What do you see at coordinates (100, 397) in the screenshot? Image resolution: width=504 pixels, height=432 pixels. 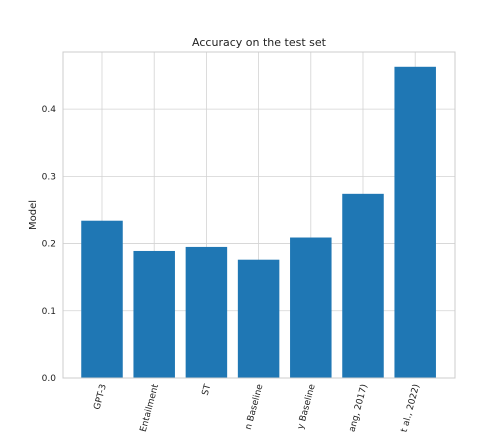 I see `x-tick-label: GPT-3` at bounding box center [100, 397].